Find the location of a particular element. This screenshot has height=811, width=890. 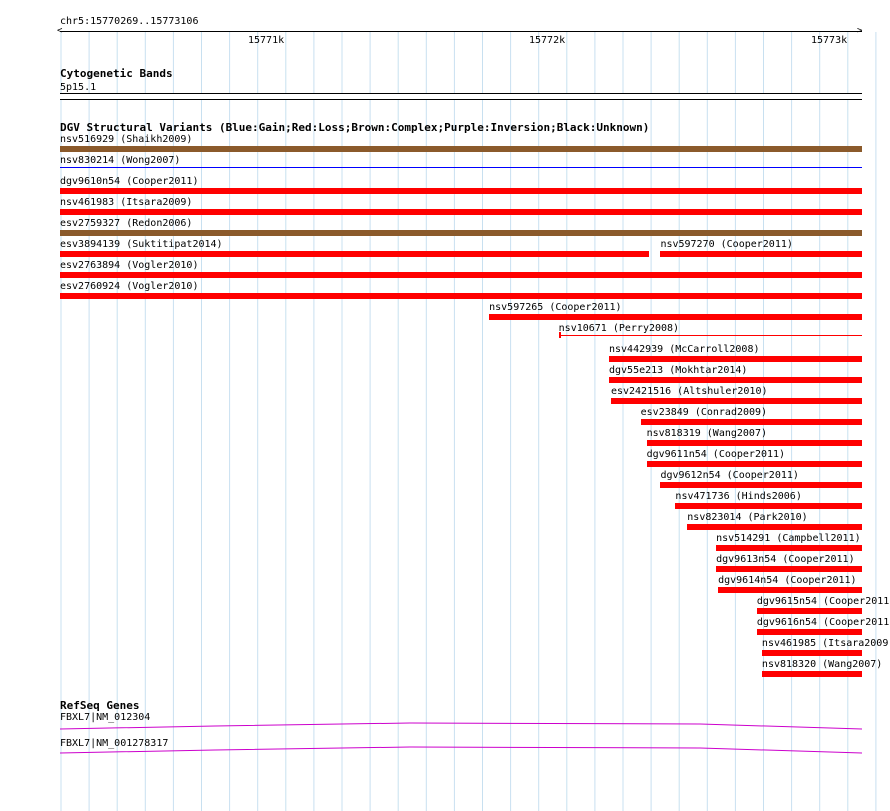

dgv-feature-label: dgv9613n54 (Cooper2011) is located at coordinates (785, 559).